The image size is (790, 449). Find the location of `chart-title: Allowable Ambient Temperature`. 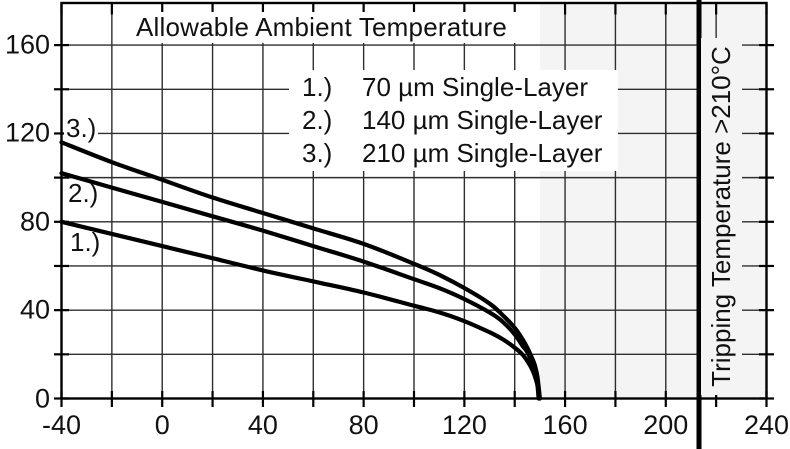

chart-title: Allowable Ambient Temperature is located at coordinates (321, 27).